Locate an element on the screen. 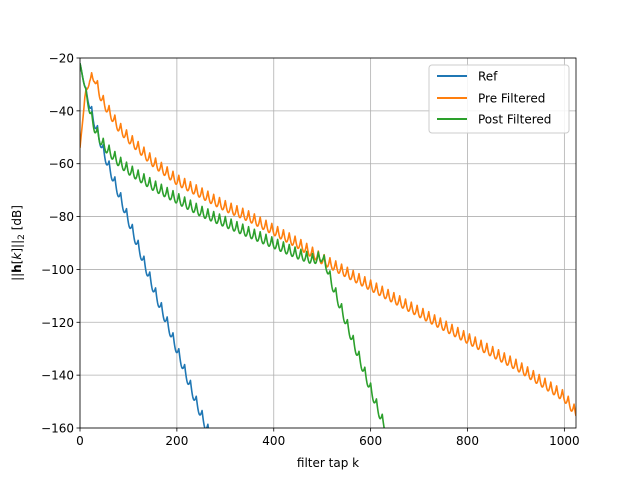 The image size is (640, 484). x-tick-label: 400 is located at coordinates (273, 441).